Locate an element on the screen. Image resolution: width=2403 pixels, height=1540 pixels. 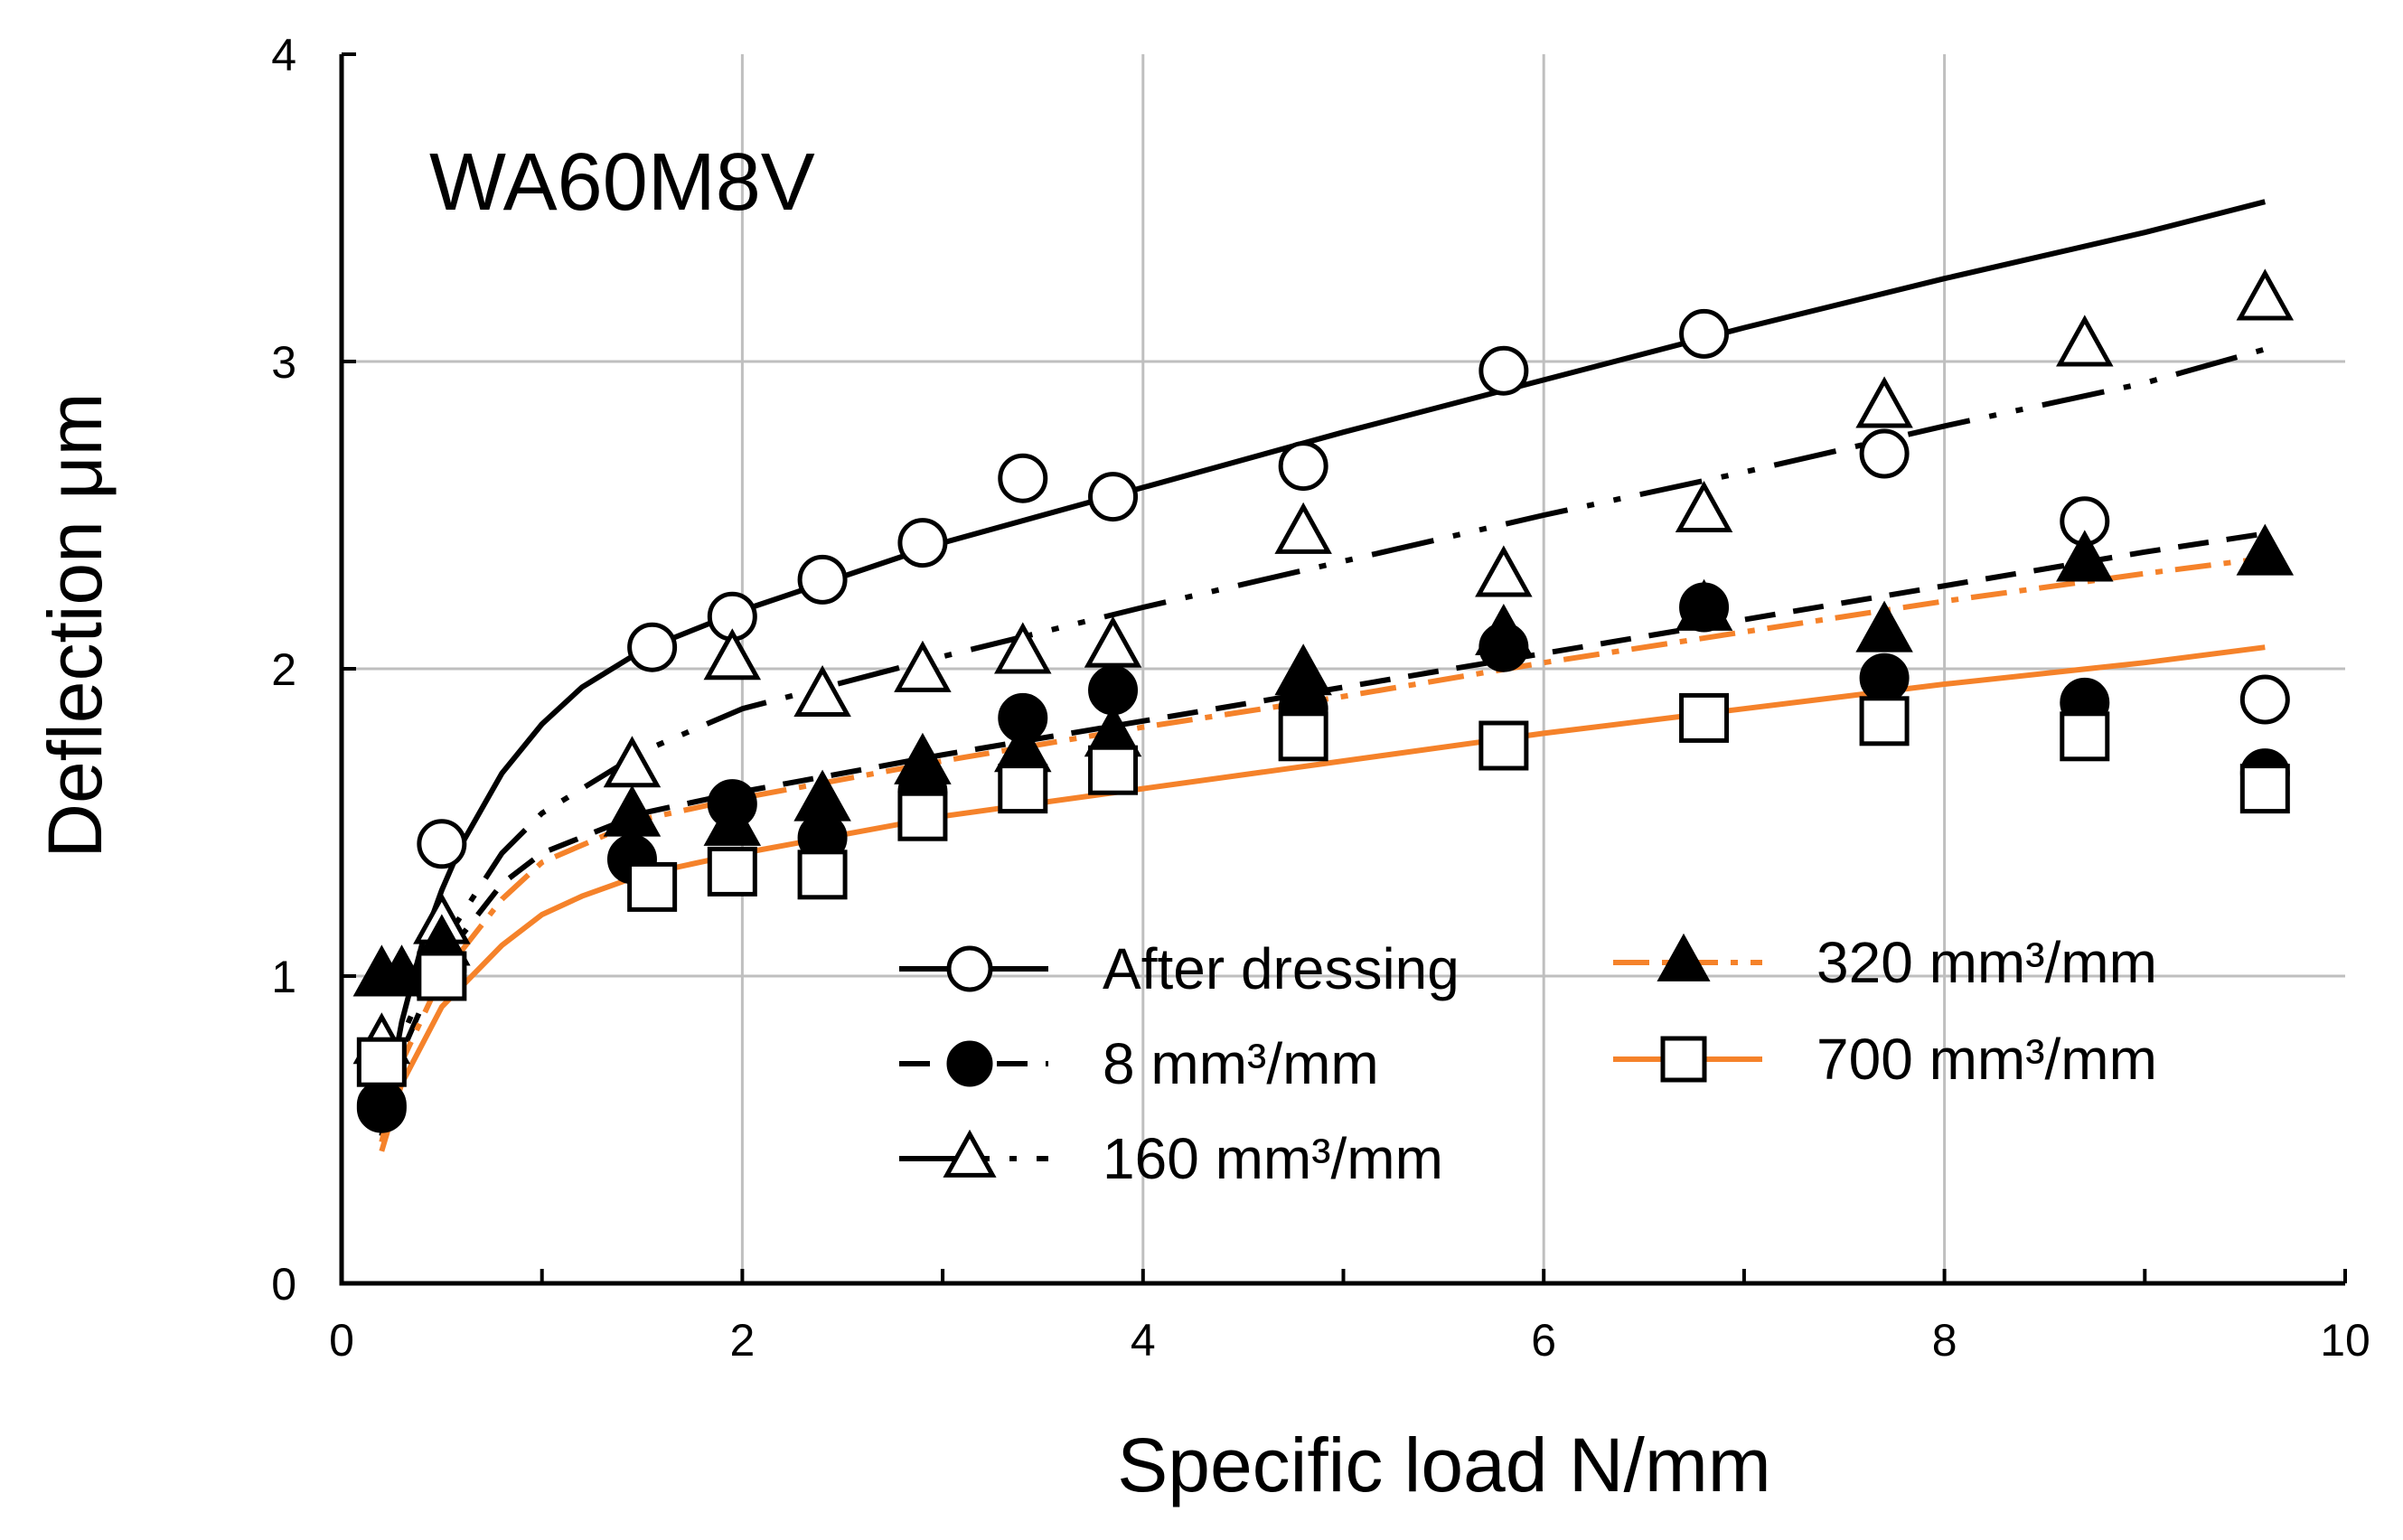
x-axis-title: Specific load N/mm is located at coordinates (1444, 1465).